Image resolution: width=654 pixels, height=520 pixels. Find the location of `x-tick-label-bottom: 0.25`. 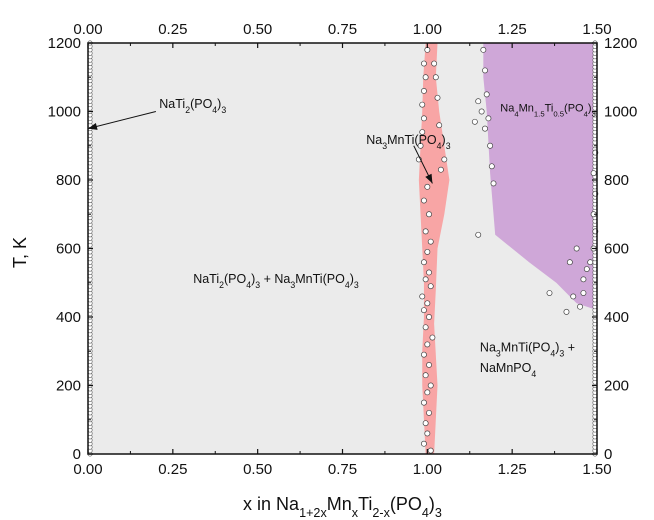

x-tick-label-bottom: 0.25 is located at coordinates (172, 469).